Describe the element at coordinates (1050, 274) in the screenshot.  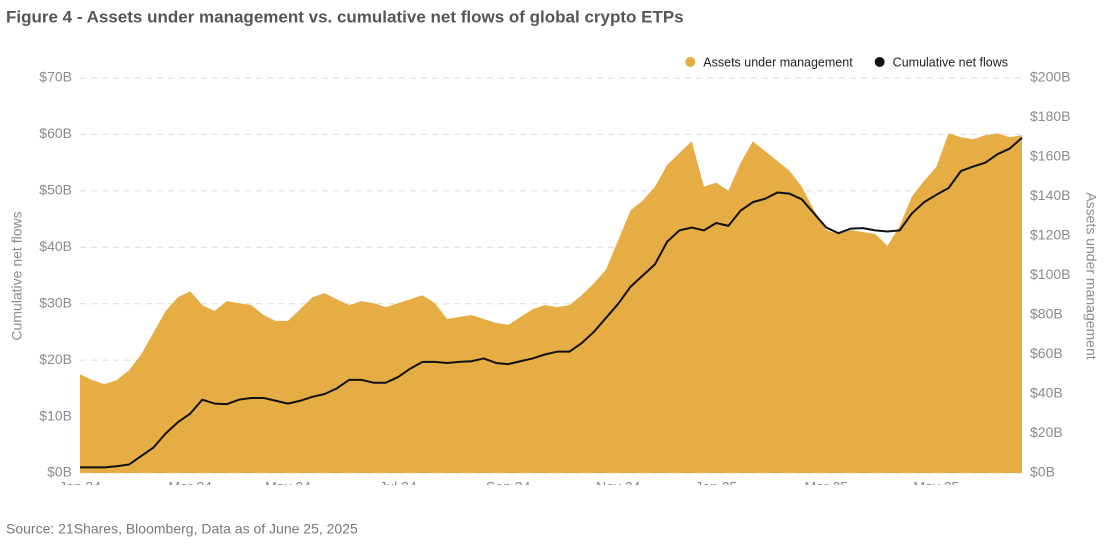
I see `y2-tick-label: $100B` at that location.